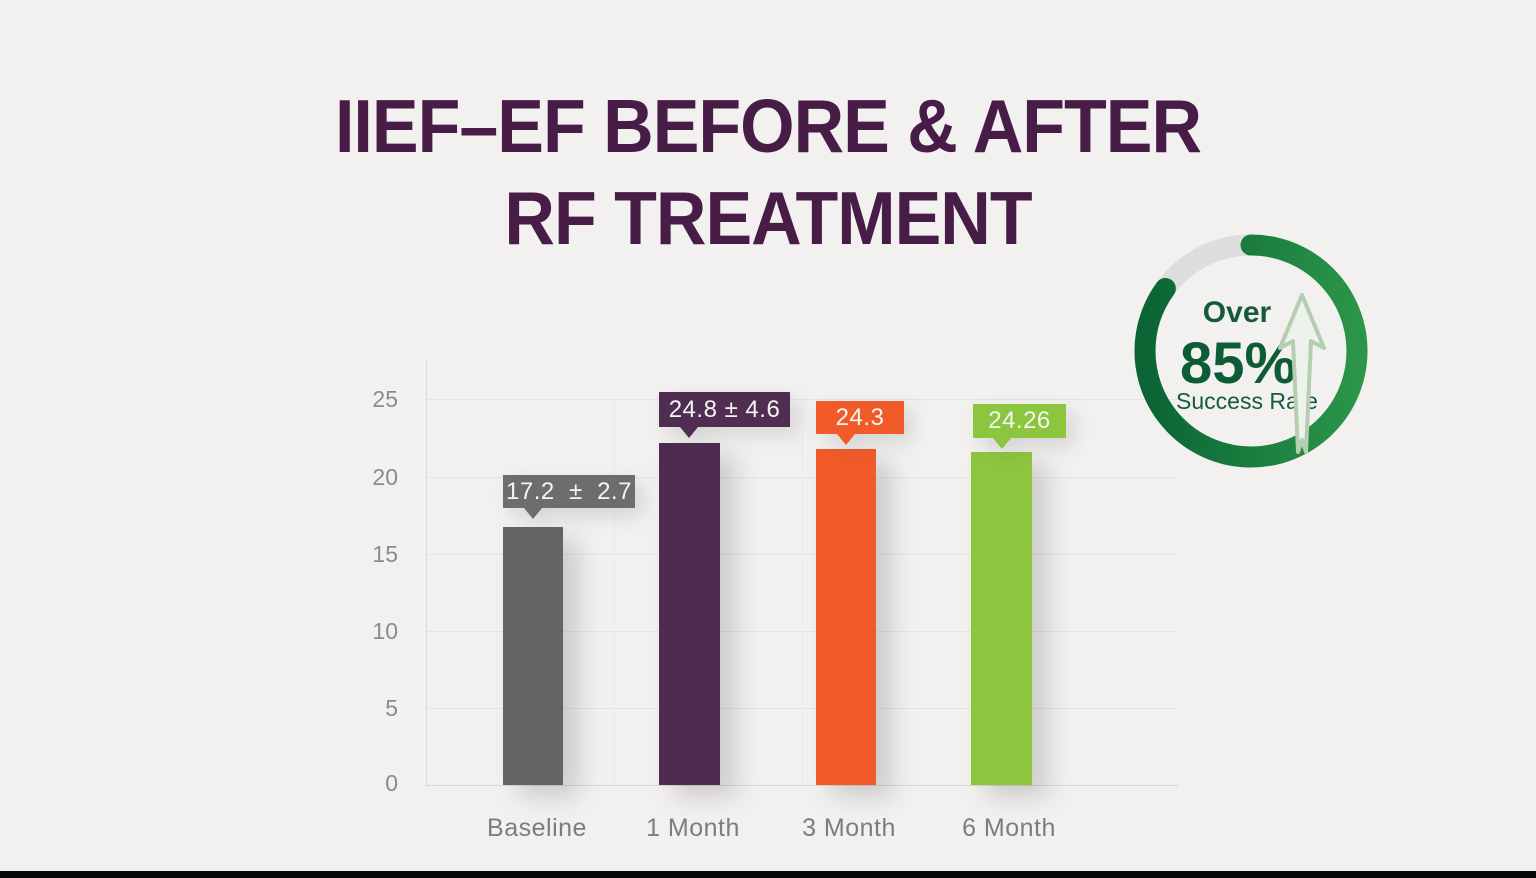 Image resolution: width=1536 pixels, height=878 pixels. I want to click on badge-over-text: Over, so click(1237, 312).